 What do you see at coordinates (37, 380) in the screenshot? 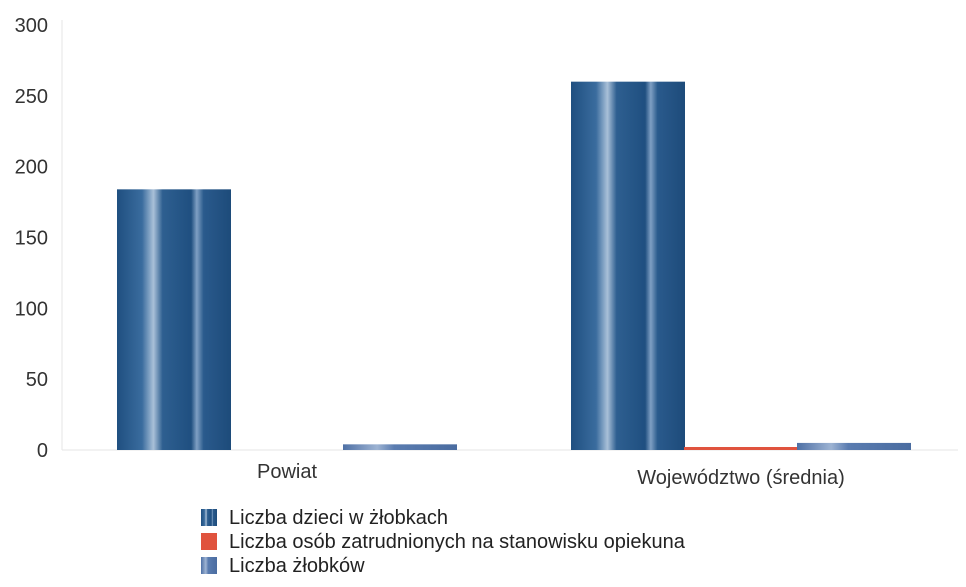
I see `y-tick-label: 50` at bounding box center [37, 380].